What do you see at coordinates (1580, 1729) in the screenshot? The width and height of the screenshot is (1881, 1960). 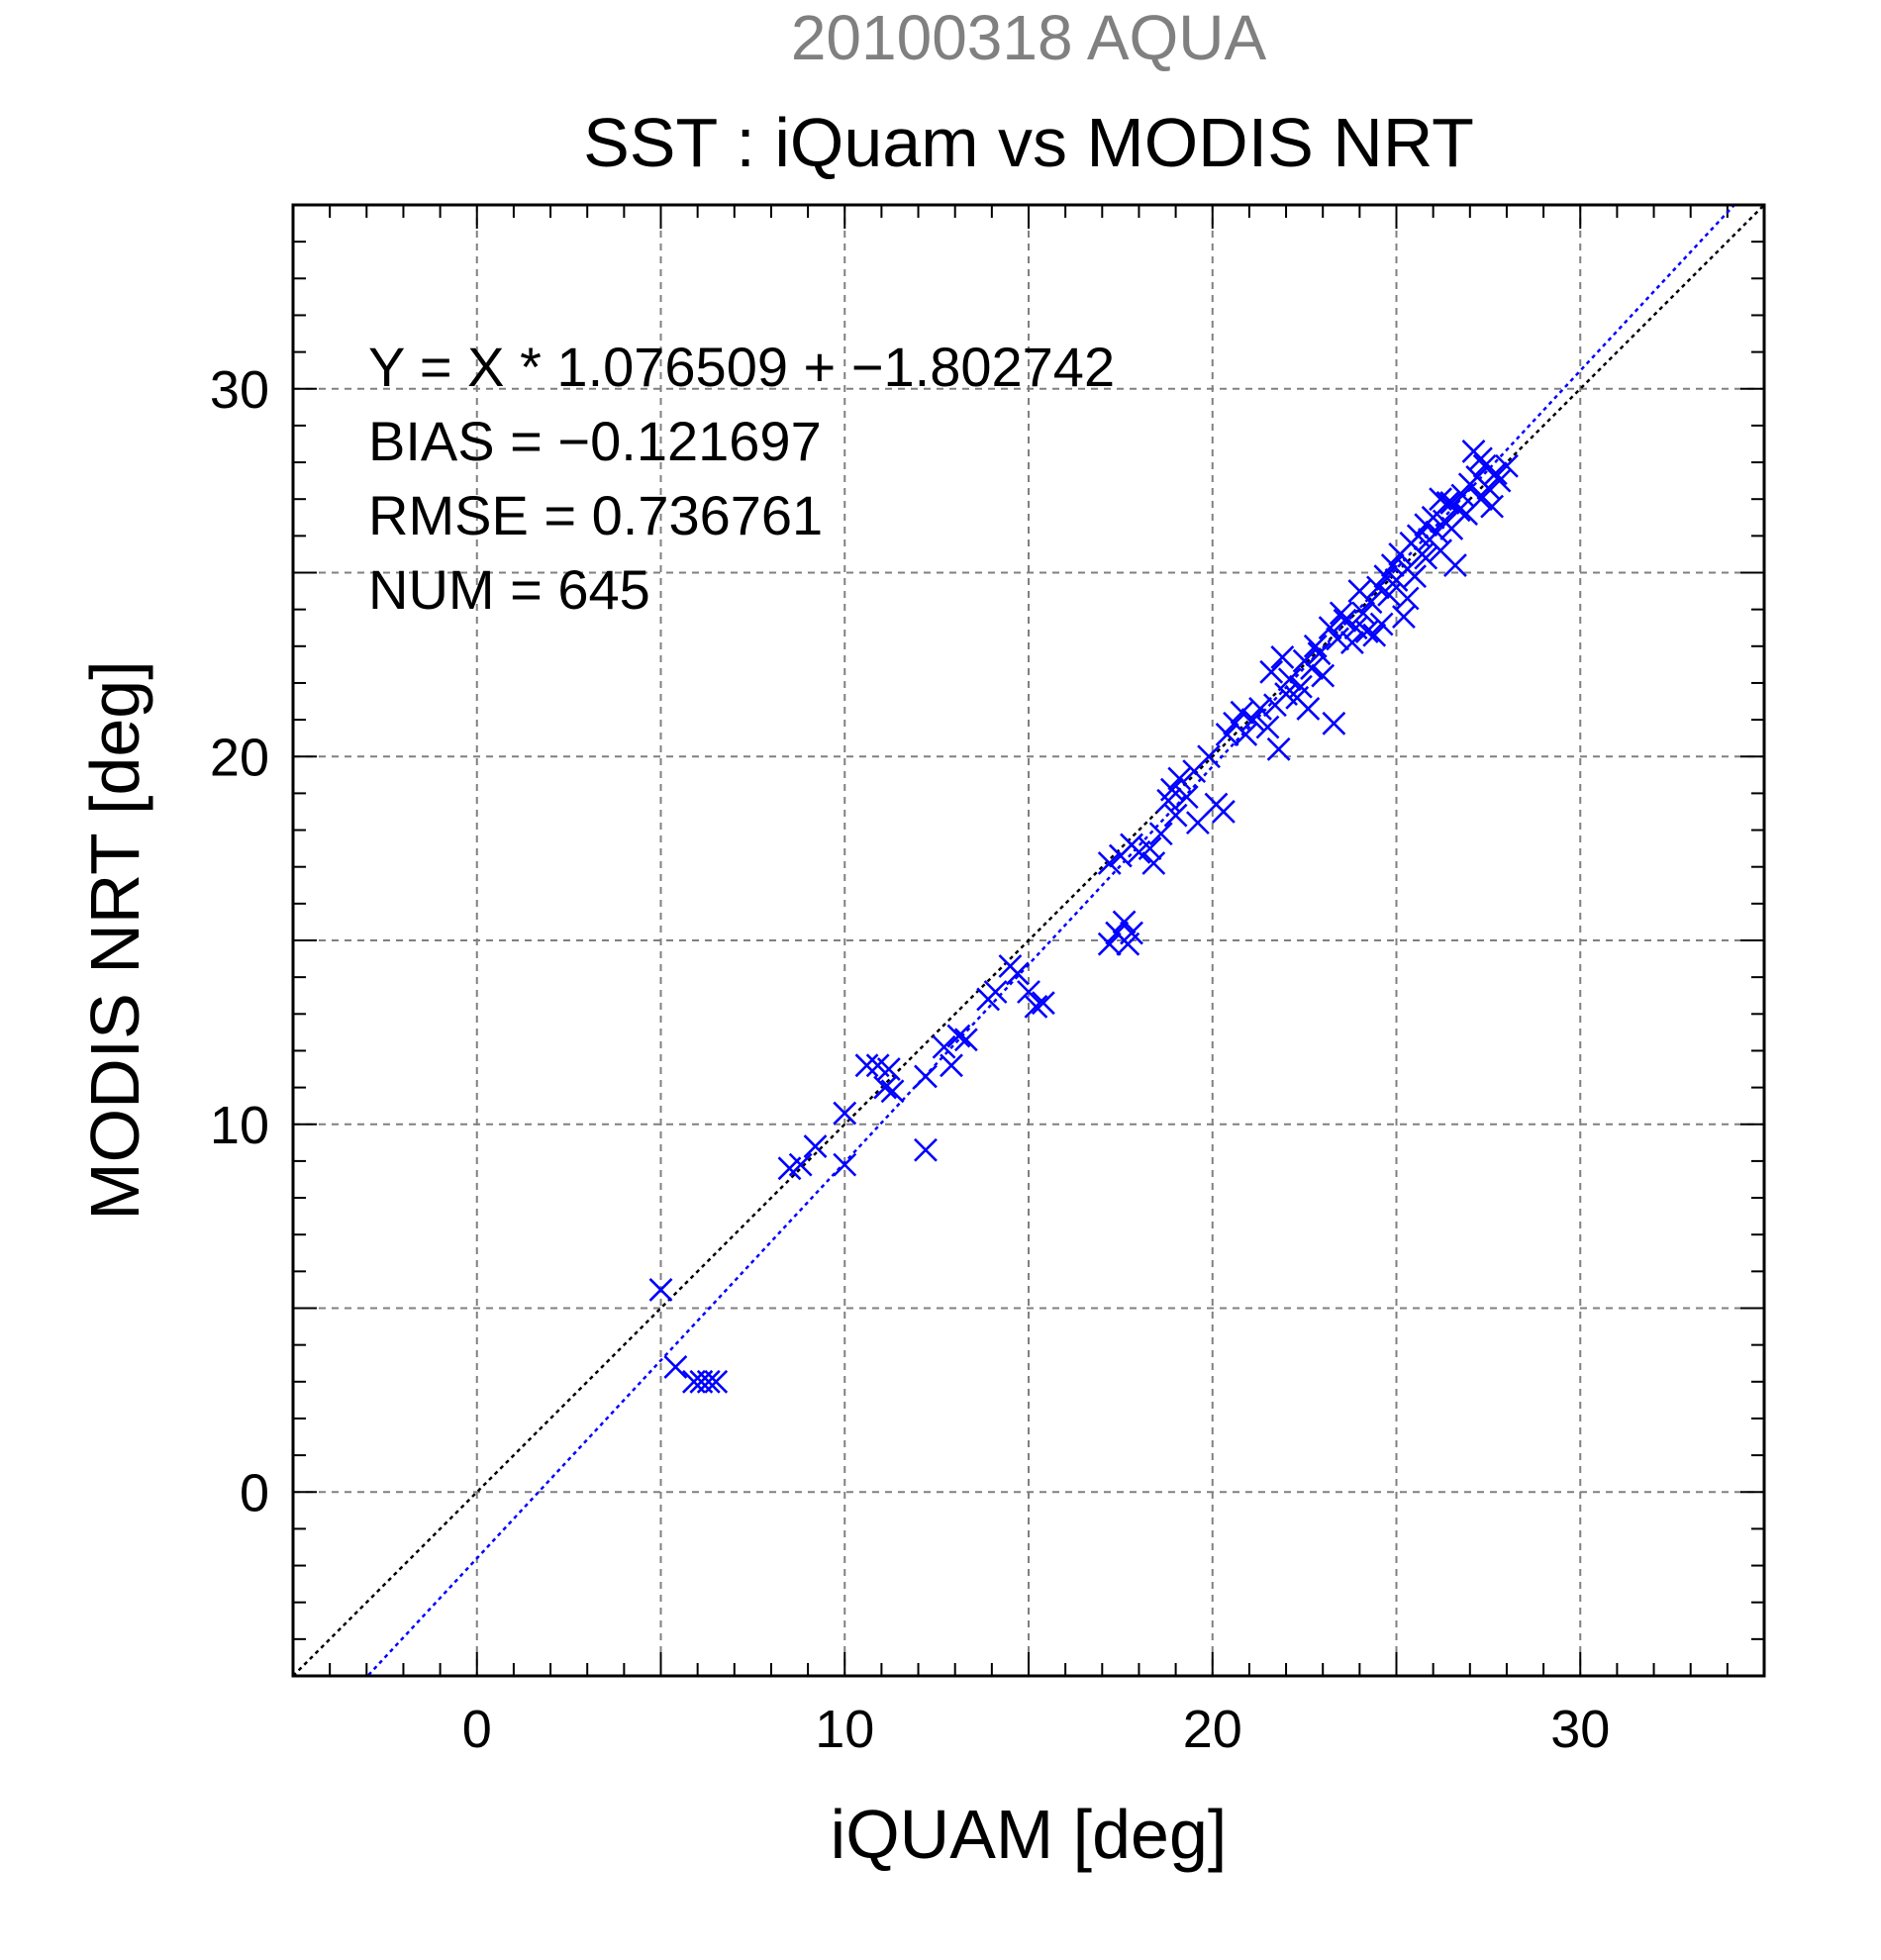 I see `x-tick-label: 30` at bounding box center [1580, 1729].